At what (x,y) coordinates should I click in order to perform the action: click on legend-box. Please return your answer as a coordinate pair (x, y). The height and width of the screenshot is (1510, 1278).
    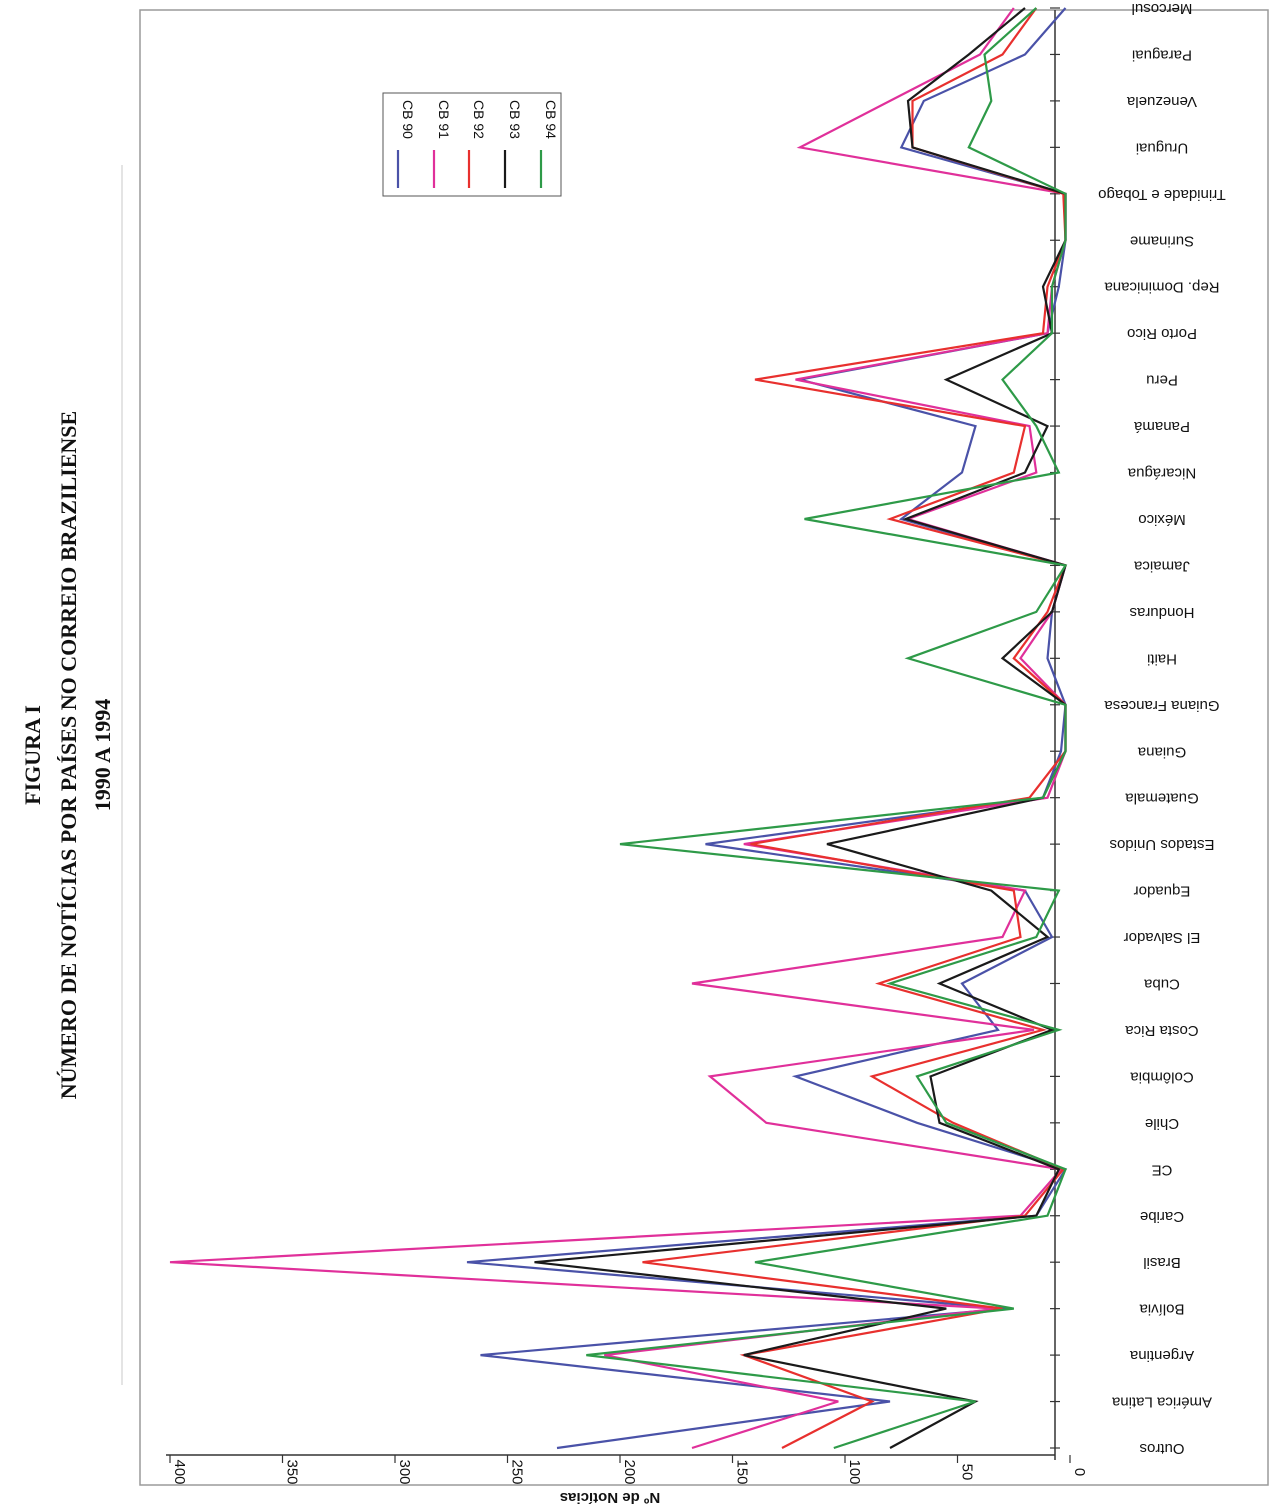
    Looking at the image, I should click on (472, 144).